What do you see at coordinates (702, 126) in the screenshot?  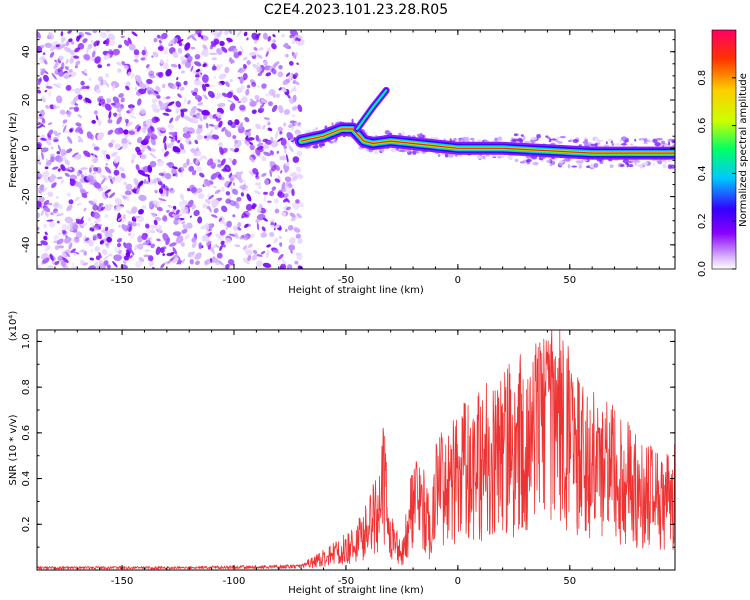 I see `colorbar-tick-label: 0.6` at bounding box center [702, 126].